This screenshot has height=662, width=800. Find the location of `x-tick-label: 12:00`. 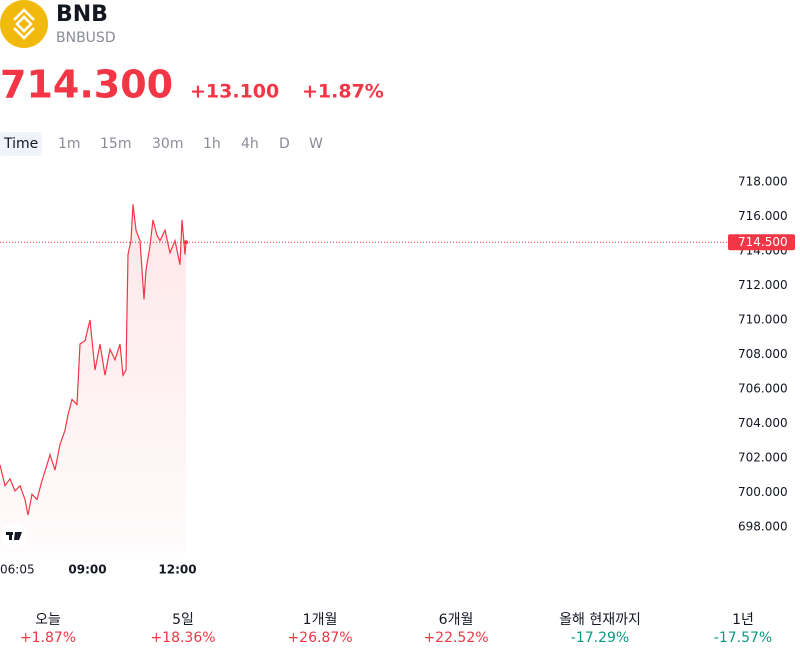

x-tick-label: 12:00 is located at coordinates (177, 570).